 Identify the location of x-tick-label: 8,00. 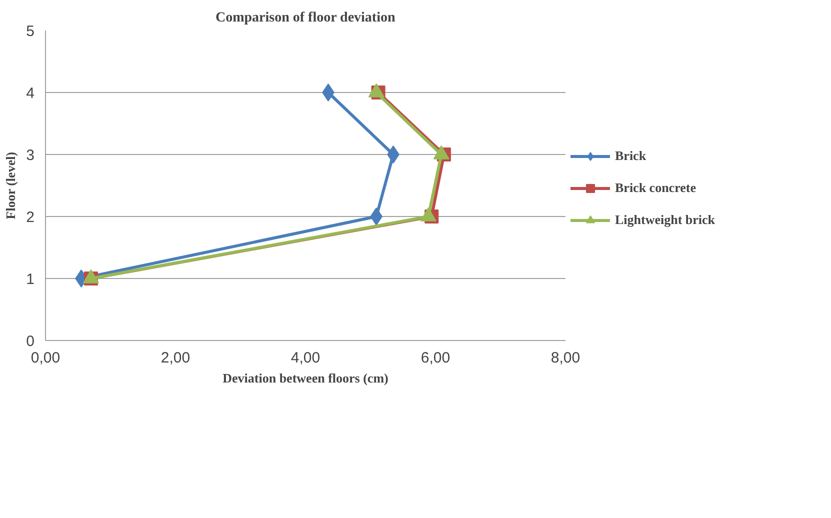
(565, 358).